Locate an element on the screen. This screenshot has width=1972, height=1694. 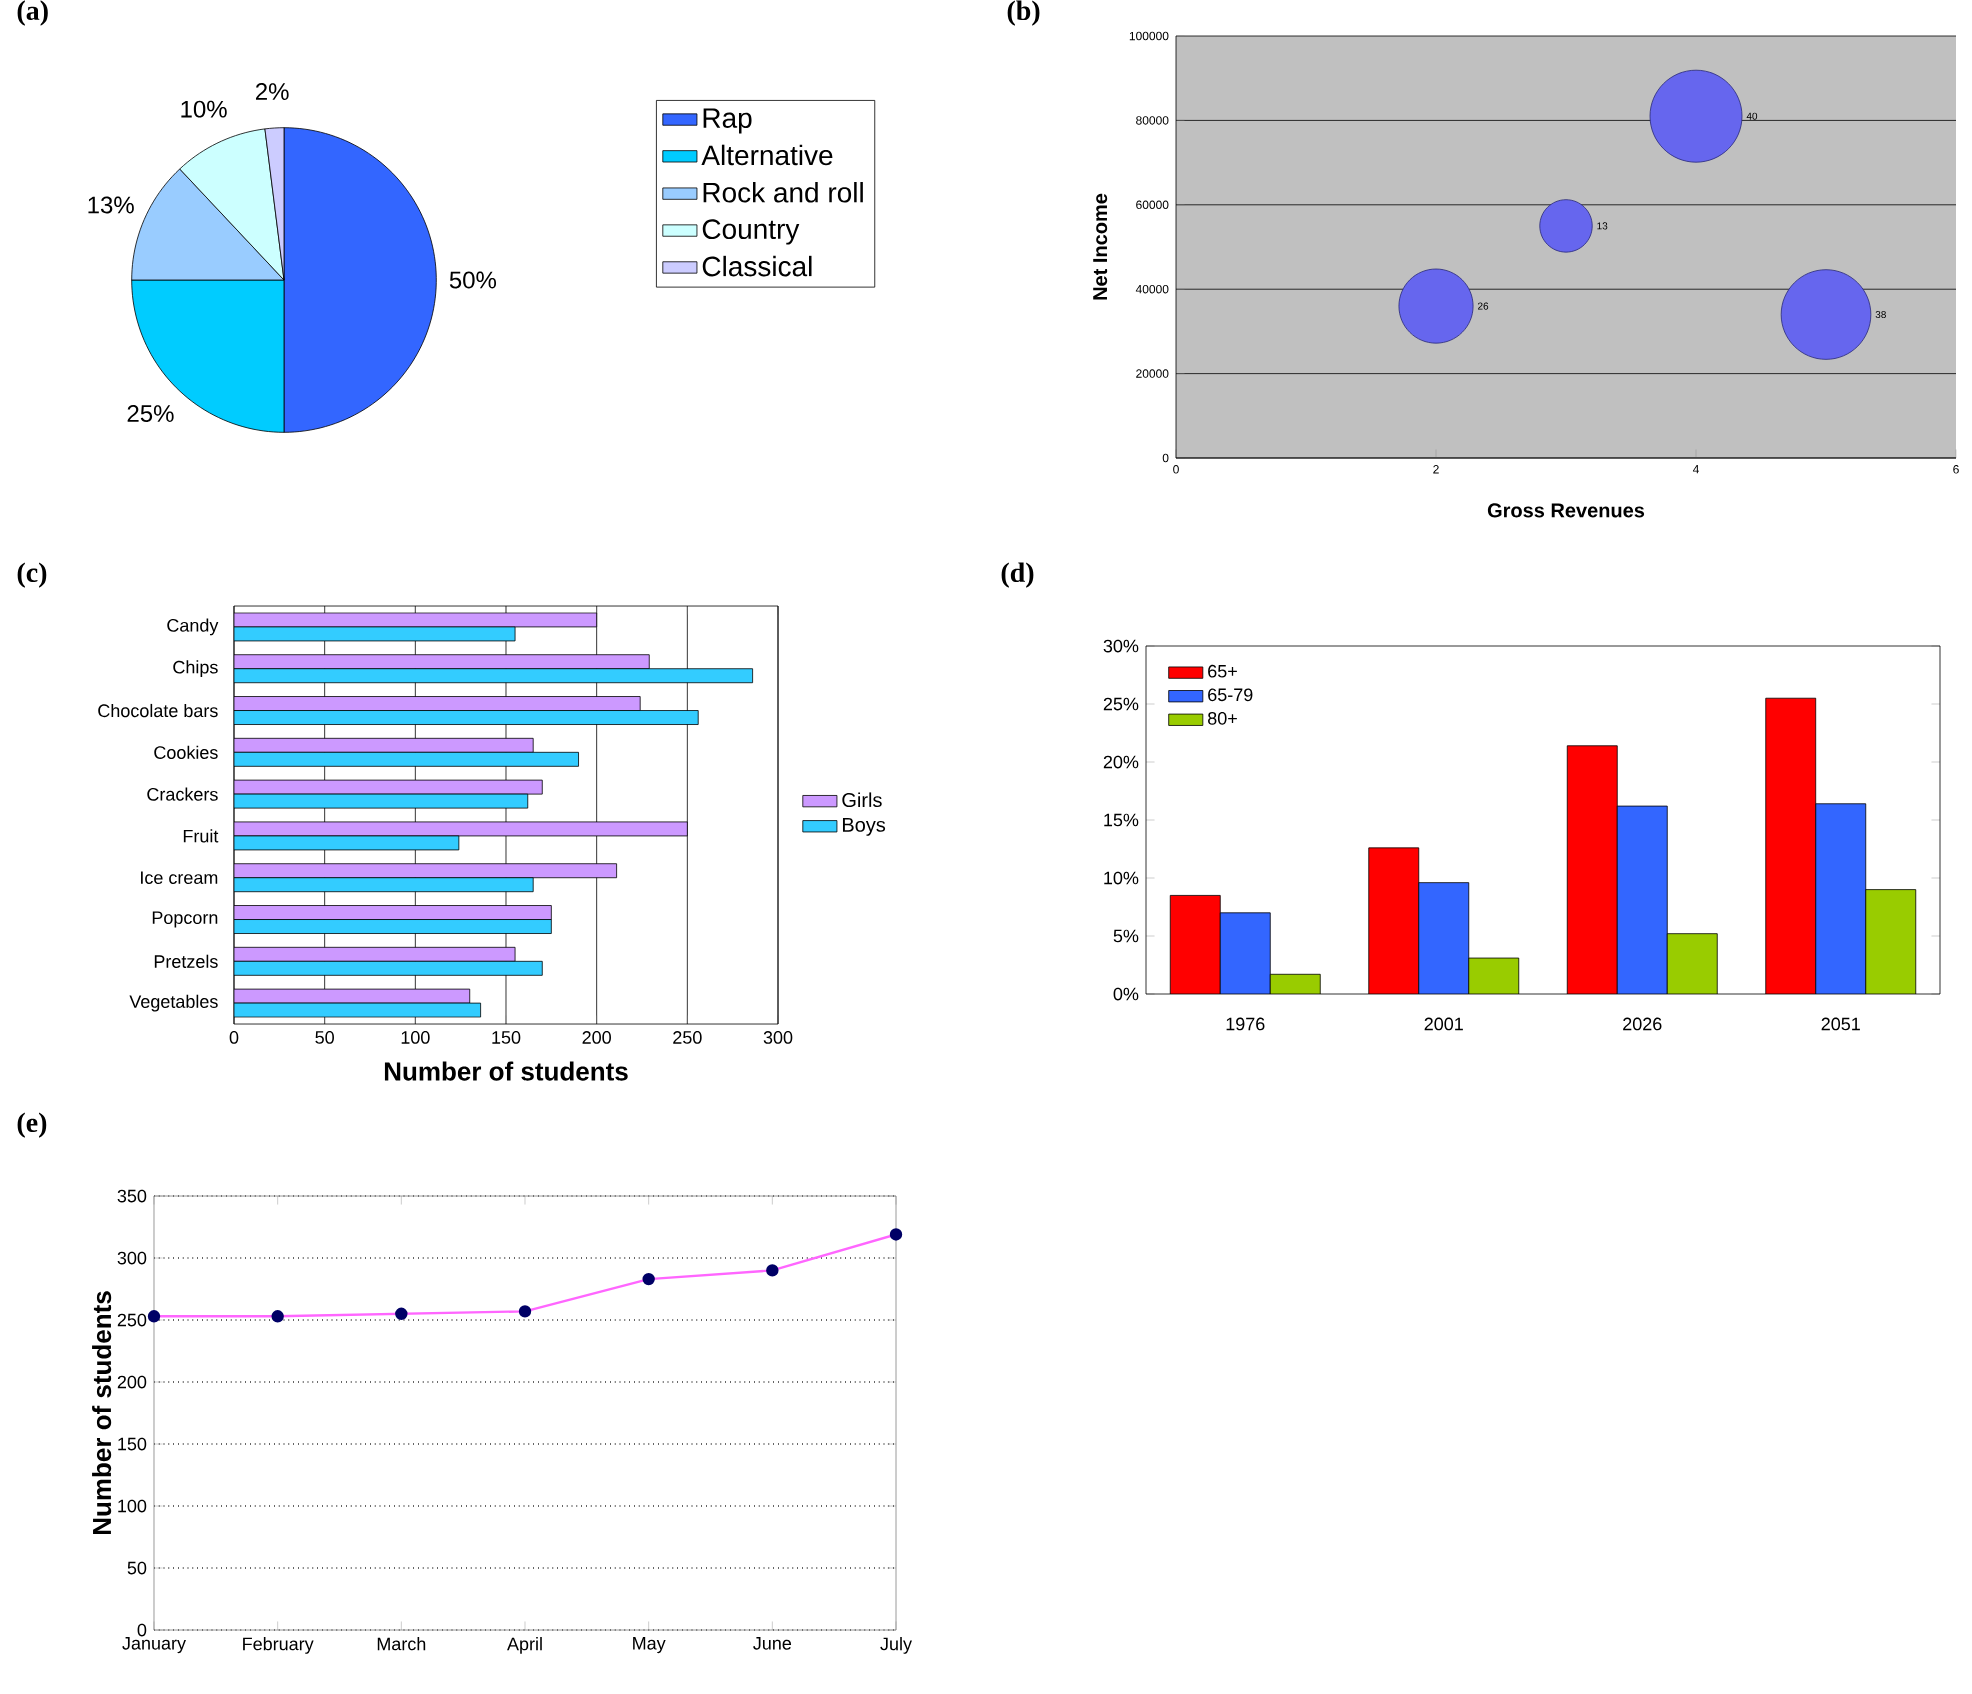
x-tick-label: 50 is located at coordinates (324, 1037).